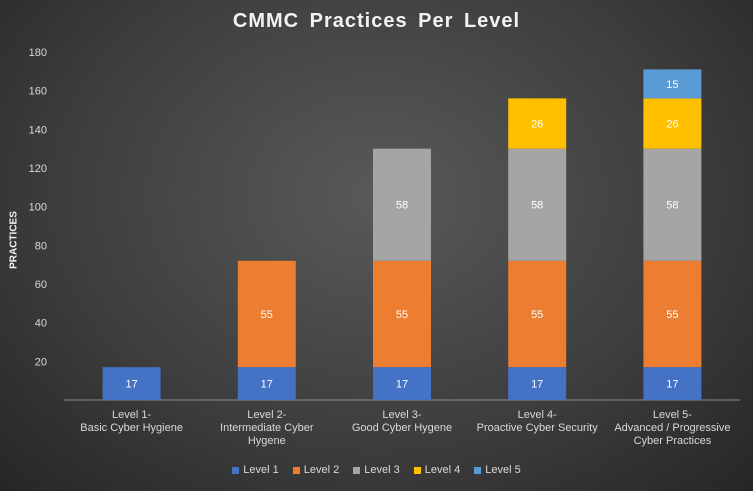 The image size is (753, 491). What do you see at coordinates (402, 428) in the screenshot?
I see `x-tick-label-line: Good Cyber Hygene` at bounding box center [402, 428].